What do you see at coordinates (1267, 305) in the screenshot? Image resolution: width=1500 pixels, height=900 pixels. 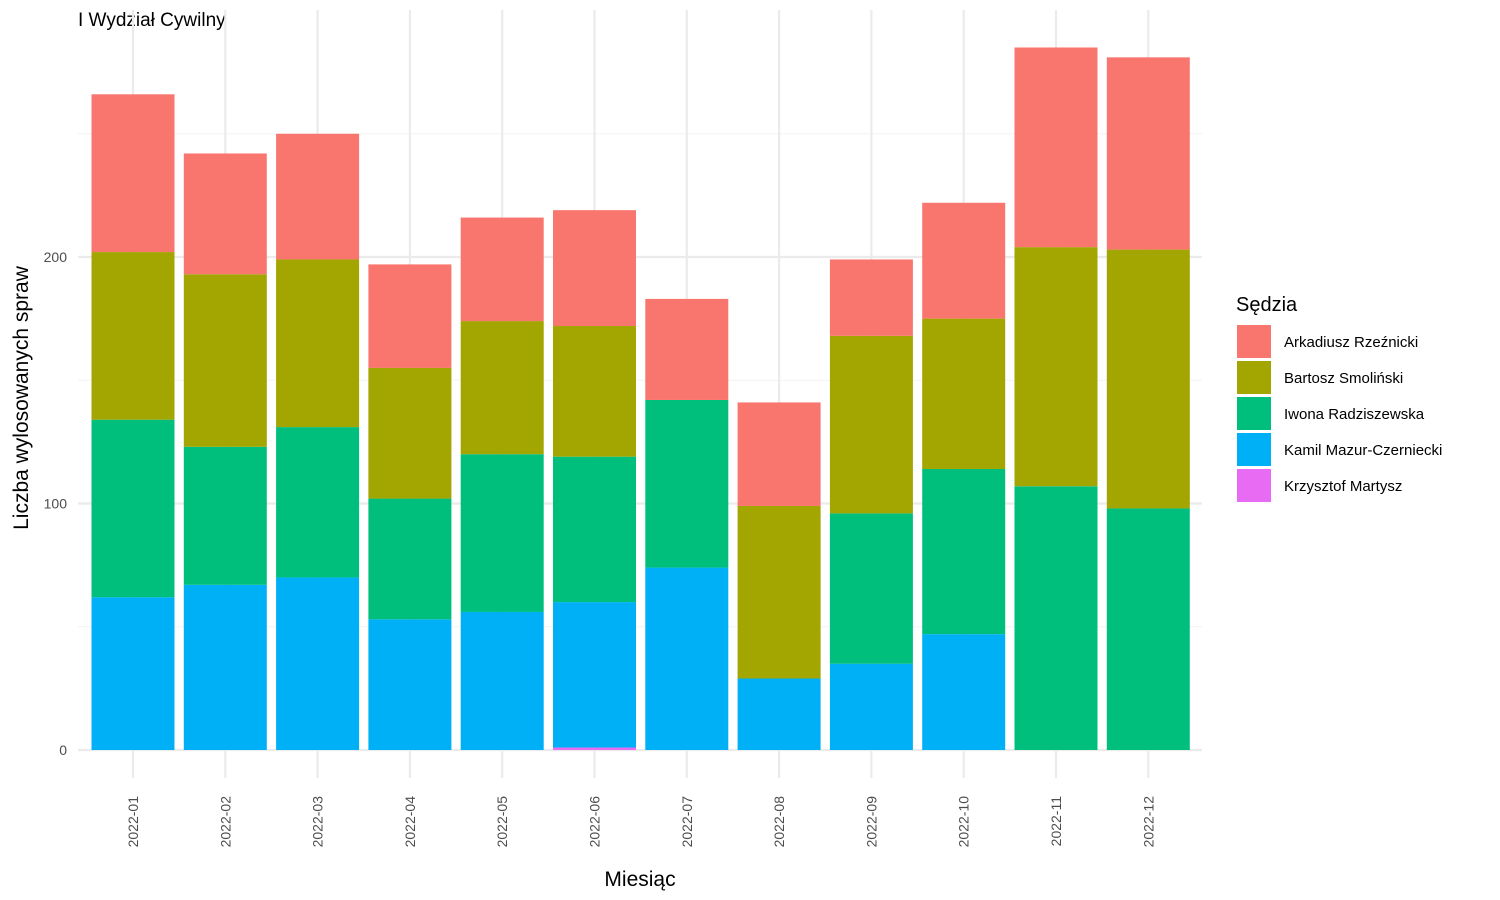 I see `legend-title: Sędzia` at bounding box center [1267, 305].